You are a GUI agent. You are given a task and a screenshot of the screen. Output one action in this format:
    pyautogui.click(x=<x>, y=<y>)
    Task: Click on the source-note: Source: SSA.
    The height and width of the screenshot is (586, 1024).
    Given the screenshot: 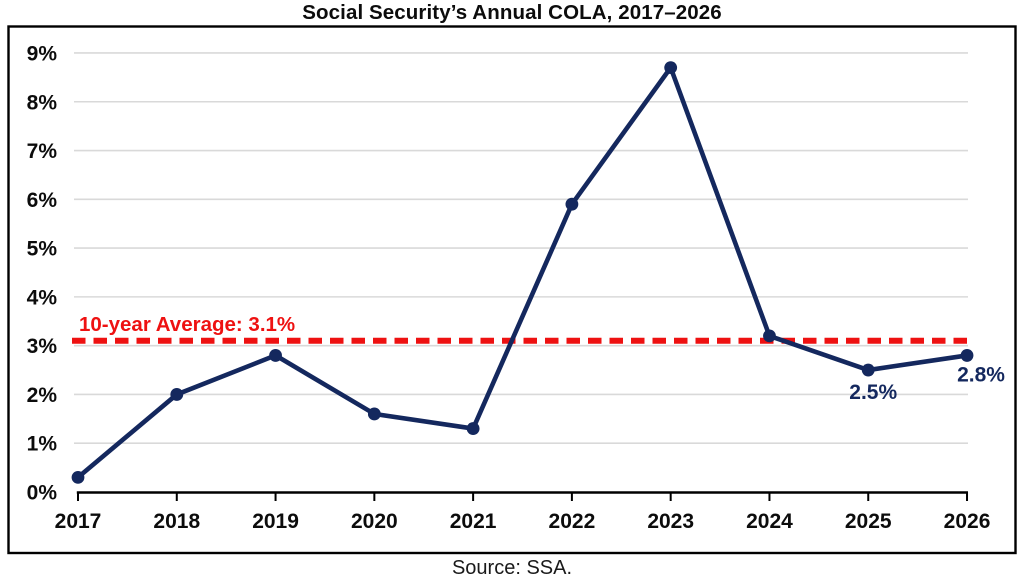 What is the action you would take?
    pyautogui.click(x=512, y=568)
    